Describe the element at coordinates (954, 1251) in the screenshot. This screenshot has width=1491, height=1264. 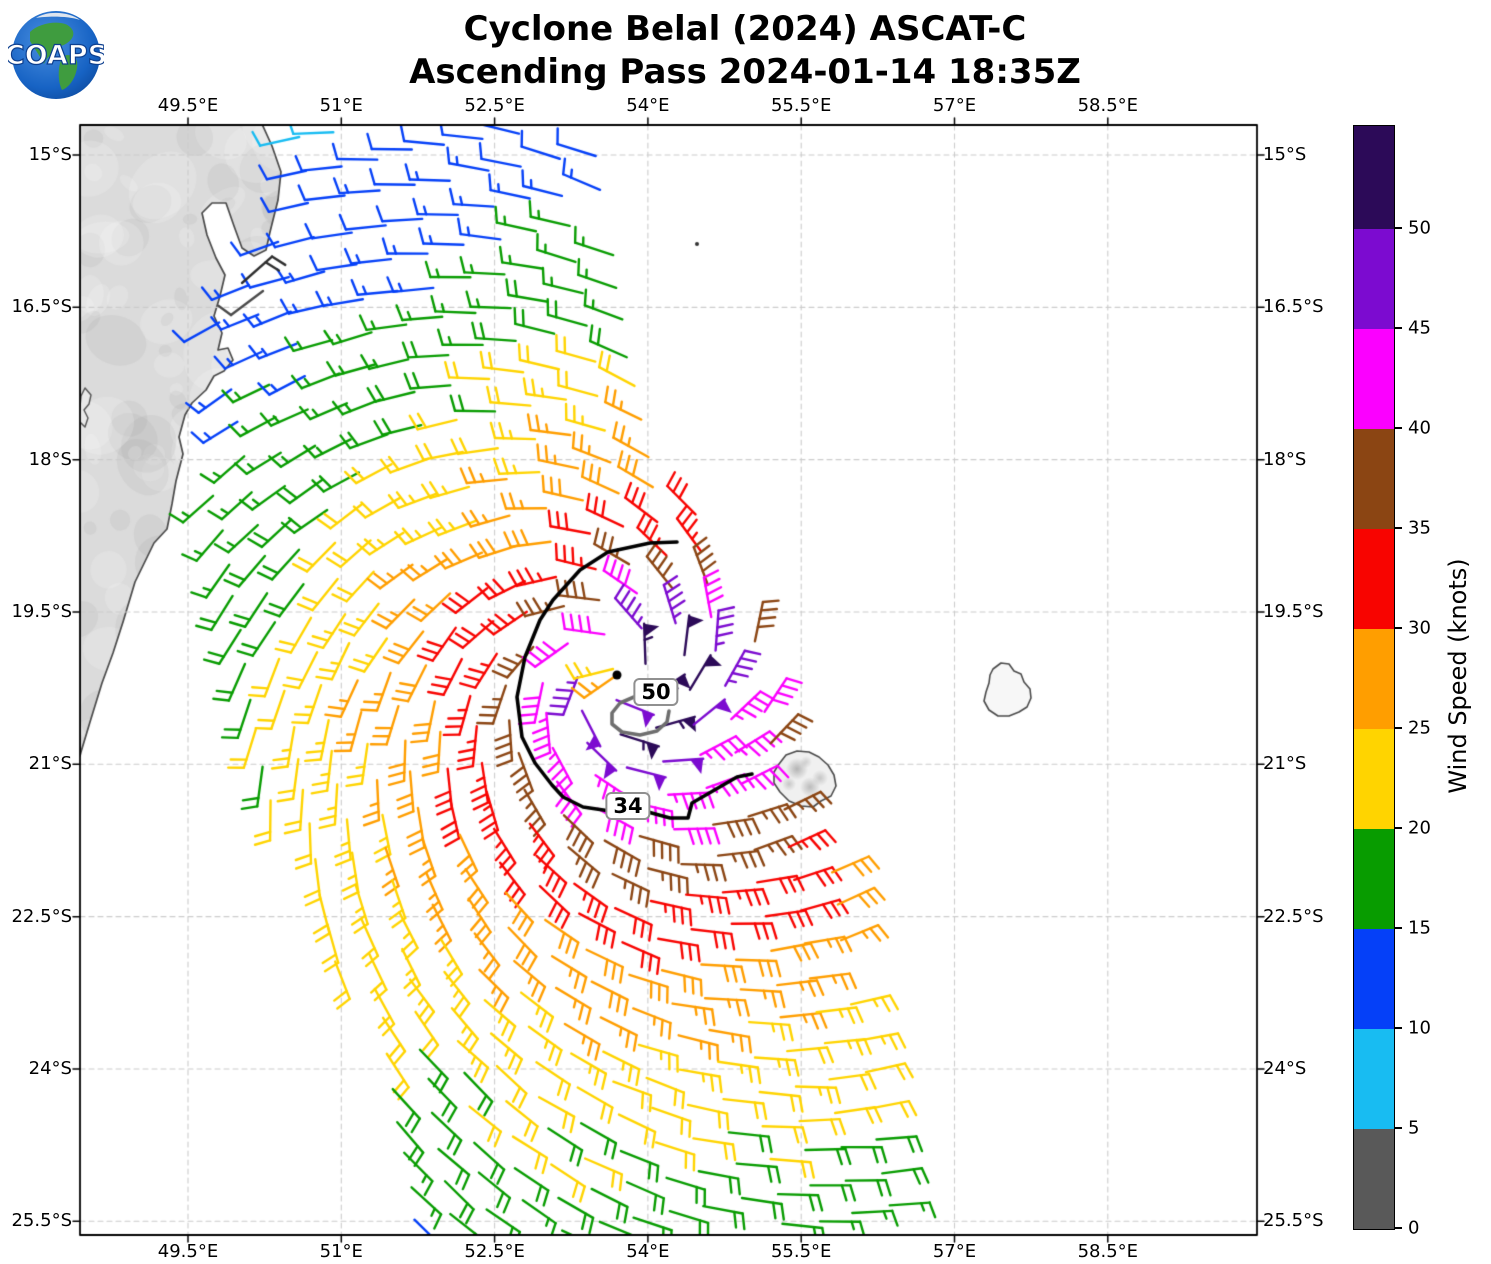
I see `x-tick-label-bottom: 57°E` at that location.